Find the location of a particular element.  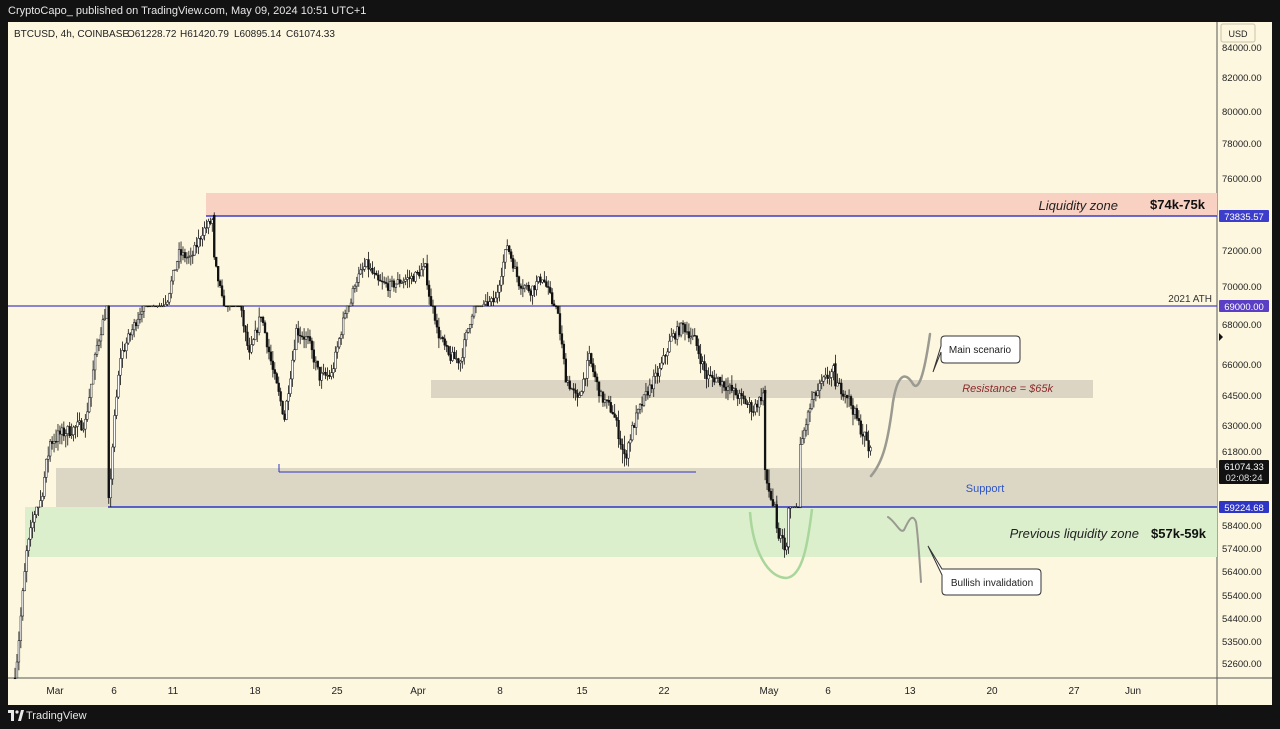

time-tick: Apr is located at coordinates (418, 691).